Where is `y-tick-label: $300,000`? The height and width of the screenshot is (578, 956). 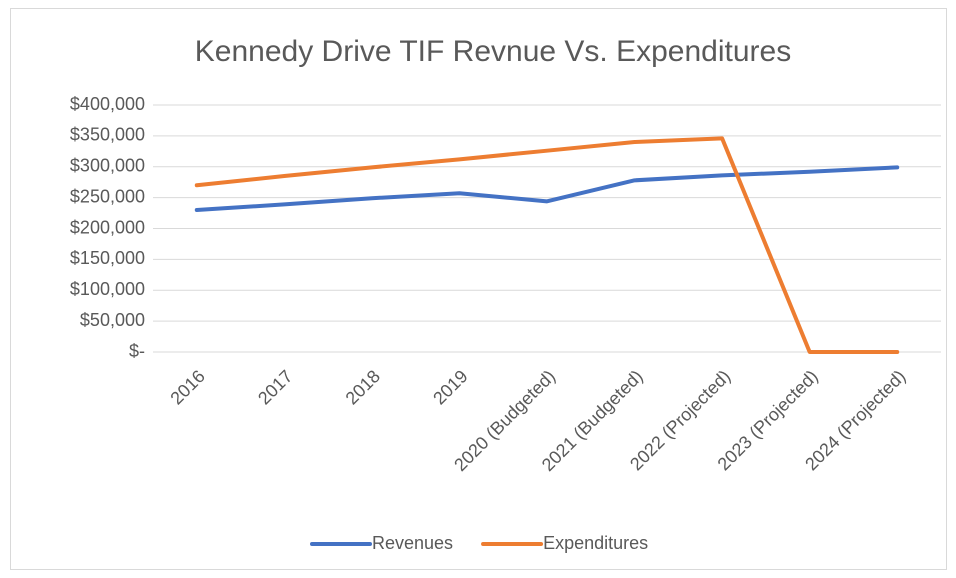 y-tick-label: $300,000 is located at coordinates (107, 166).